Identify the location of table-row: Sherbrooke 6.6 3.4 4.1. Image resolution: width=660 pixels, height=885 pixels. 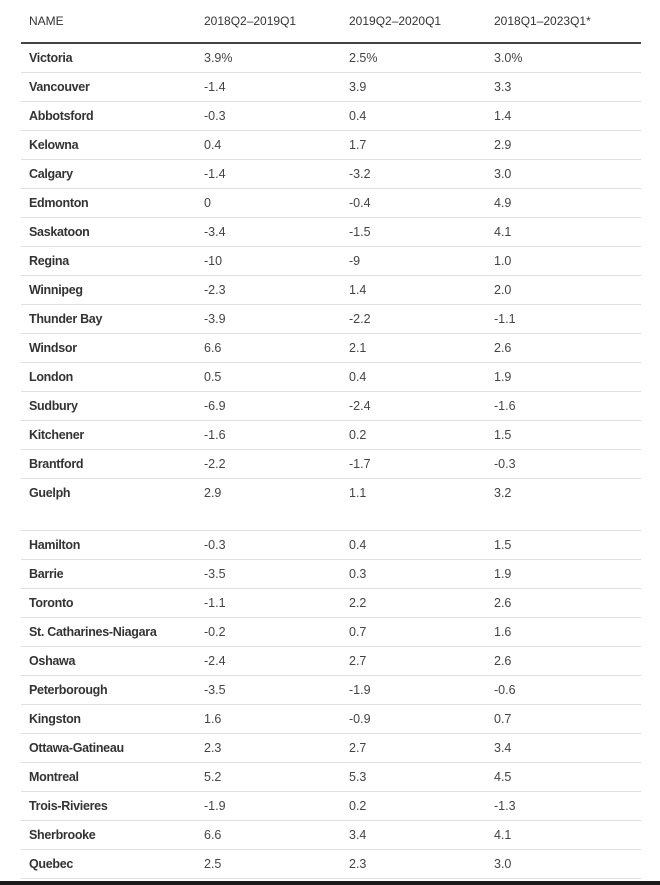
(331, 835).